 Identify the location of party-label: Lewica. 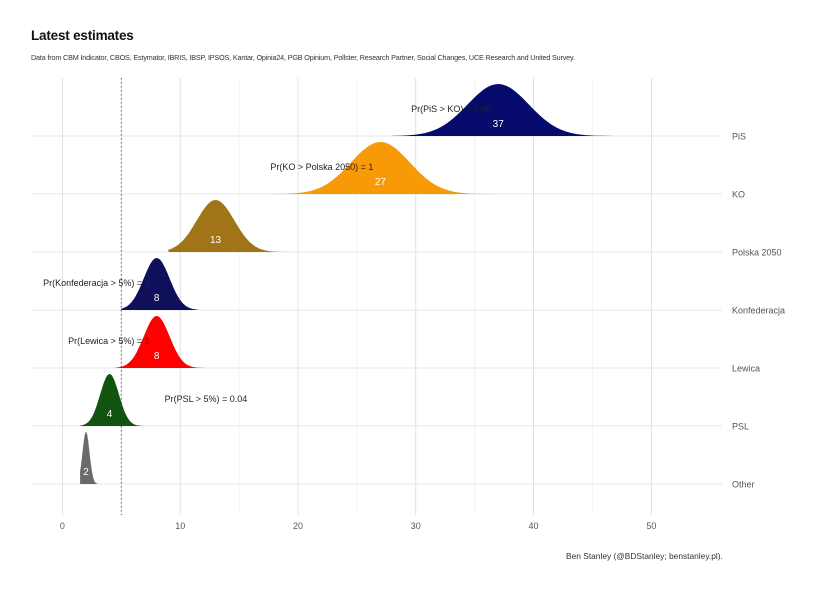
(746, 369).